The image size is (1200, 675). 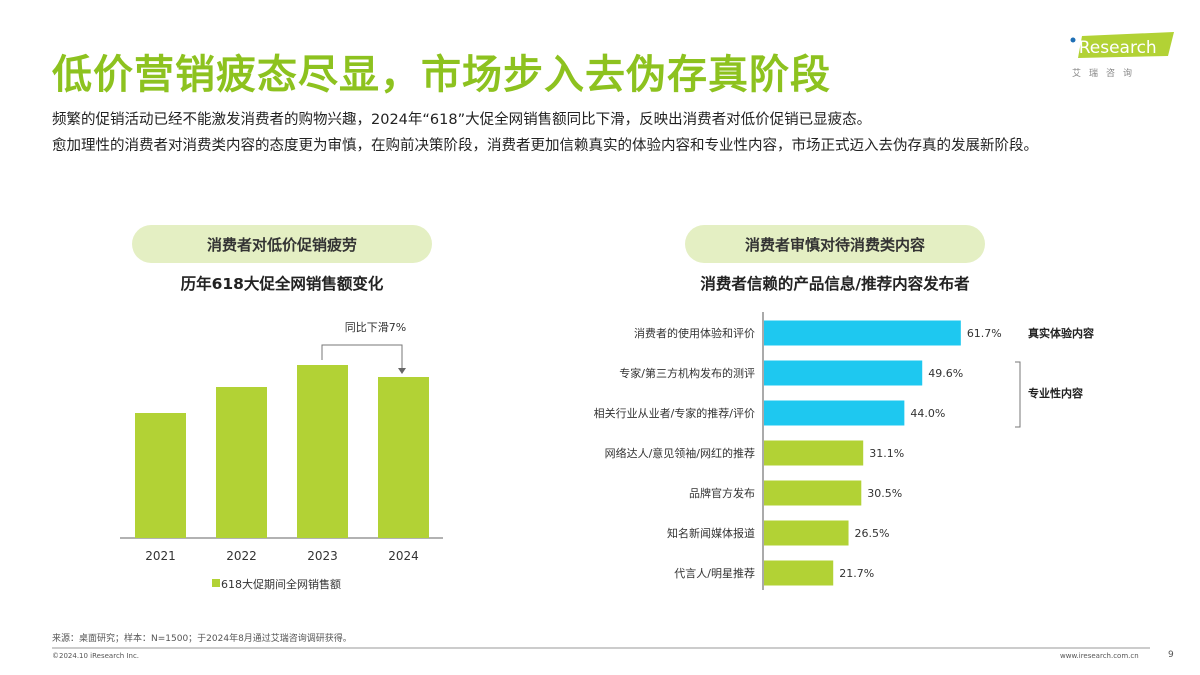 What do you see at coordinates (160, 475) in the screenshot?
I see `bar-2021` at bounding box center [160, 475].